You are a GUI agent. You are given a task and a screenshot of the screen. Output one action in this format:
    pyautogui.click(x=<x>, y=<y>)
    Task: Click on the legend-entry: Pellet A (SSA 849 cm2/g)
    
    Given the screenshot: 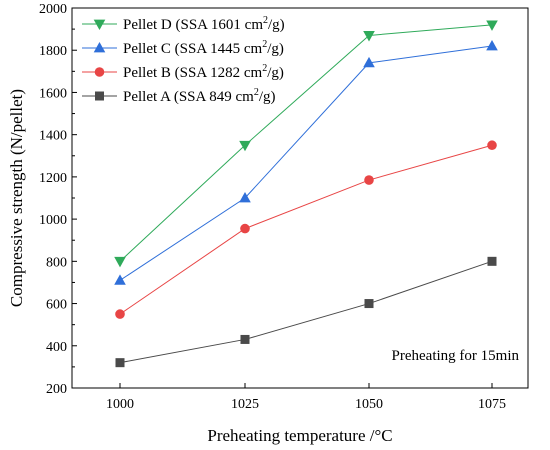 What is the action you would take?
    pyautogui.click(x=179, y=96)
    